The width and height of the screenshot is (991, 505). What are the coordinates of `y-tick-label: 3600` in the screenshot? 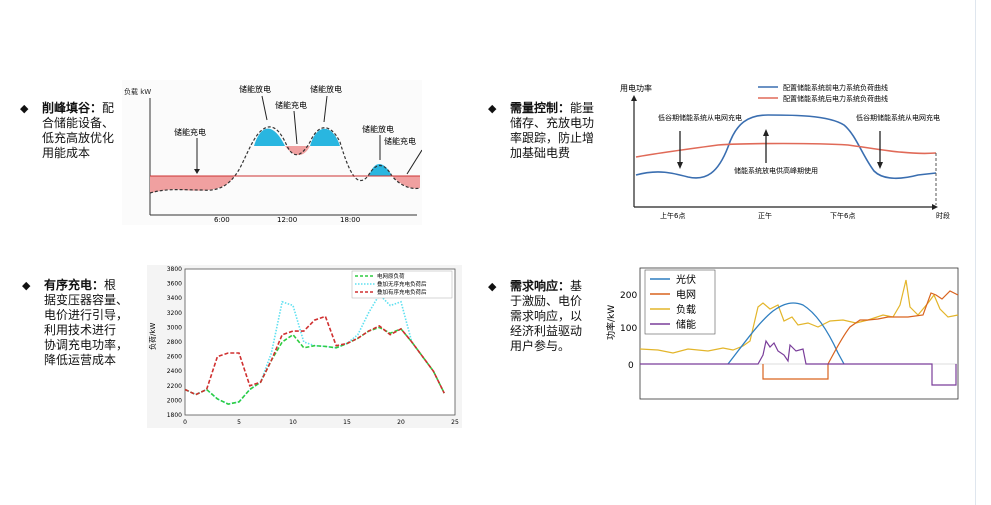 It's located at (174, 284).